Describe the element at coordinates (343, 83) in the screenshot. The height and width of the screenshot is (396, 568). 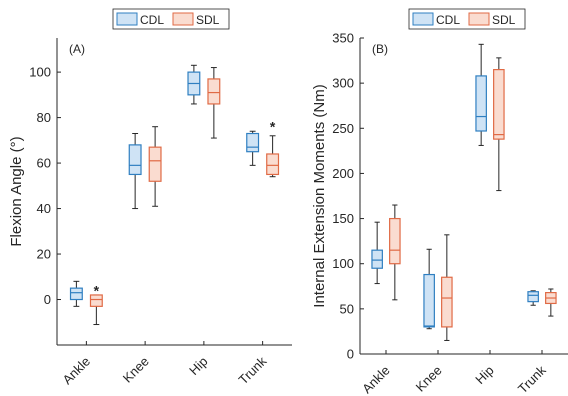
I see `y-tick-label: 300` at that location.